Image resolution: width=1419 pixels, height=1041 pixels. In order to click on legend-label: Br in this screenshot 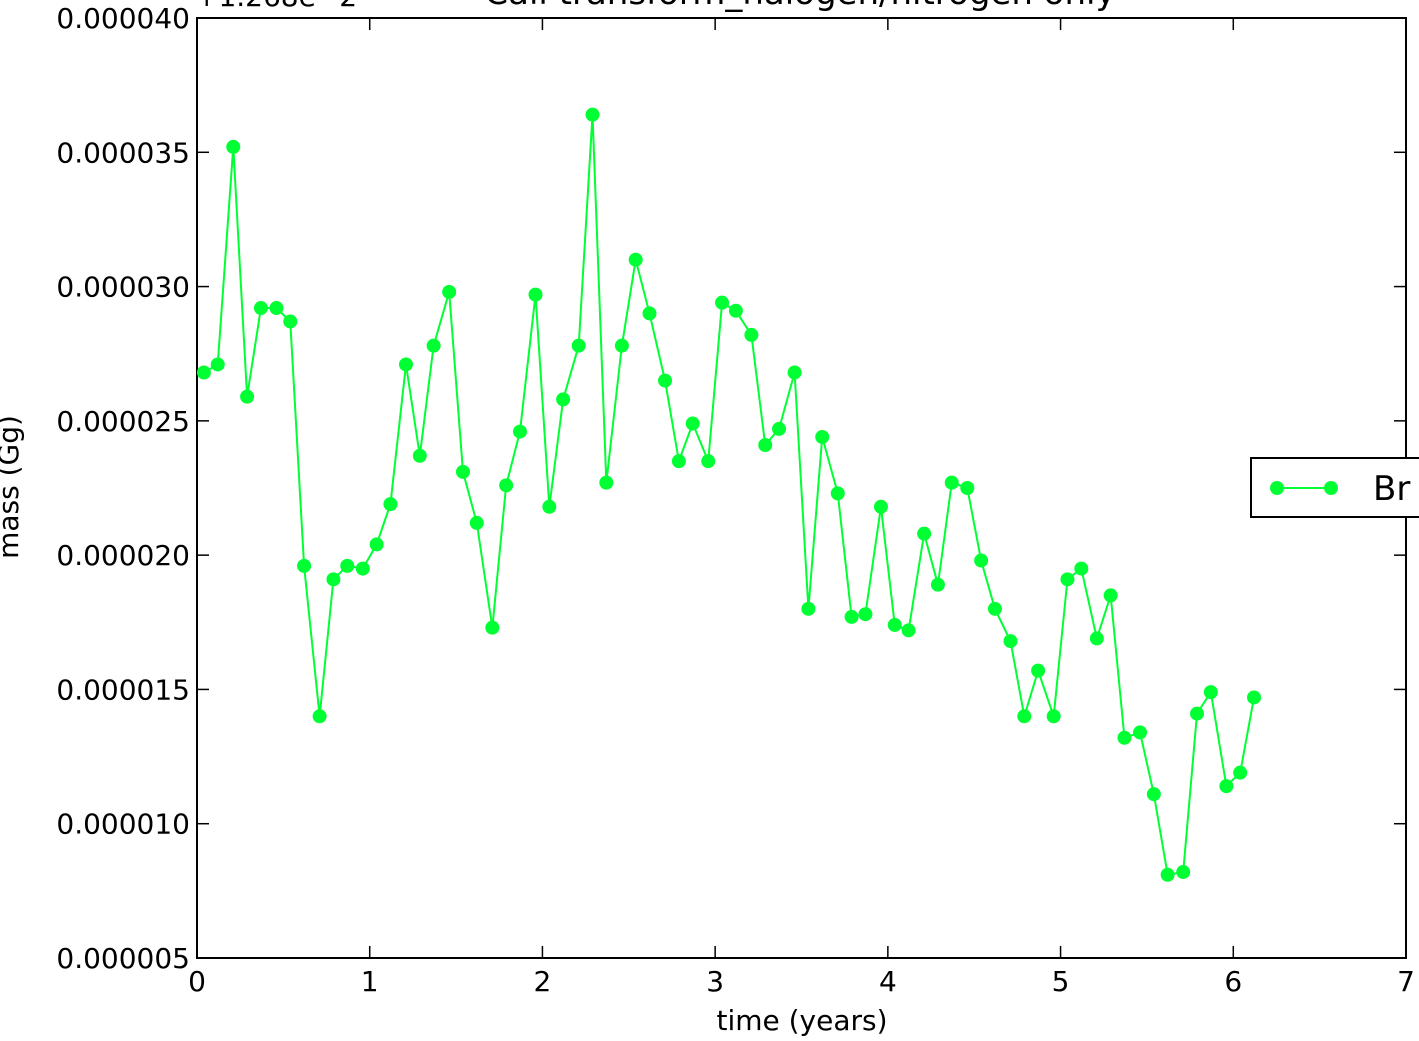, I will do `click(1391, 489)`.